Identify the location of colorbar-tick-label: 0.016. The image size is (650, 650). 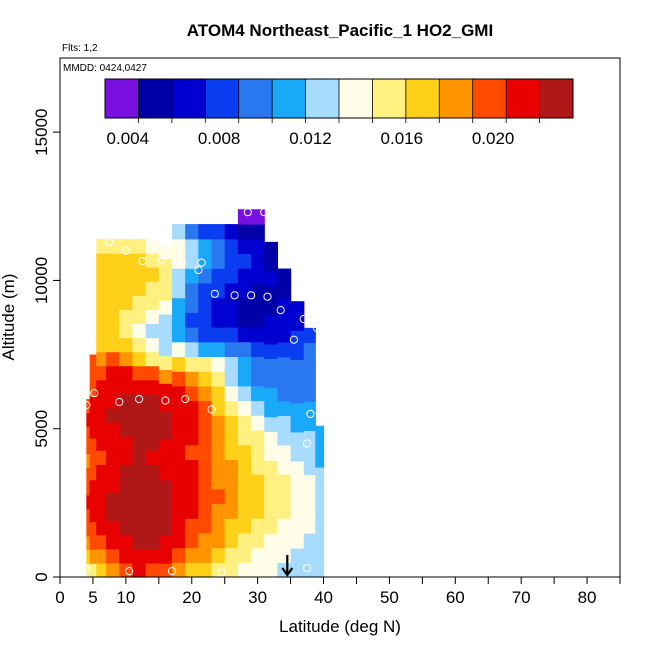
(402, 138).